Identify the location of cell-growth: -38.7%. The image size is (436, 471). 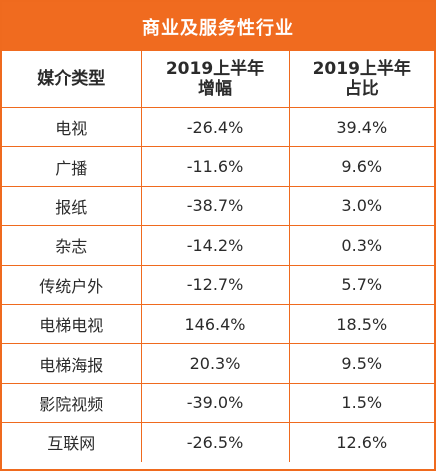
(215, 206).